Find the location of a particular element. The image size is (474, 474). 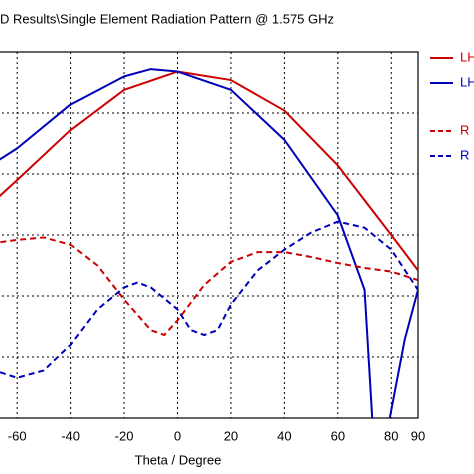

x-tick-label: 90 is located at coordinates (418, 435).